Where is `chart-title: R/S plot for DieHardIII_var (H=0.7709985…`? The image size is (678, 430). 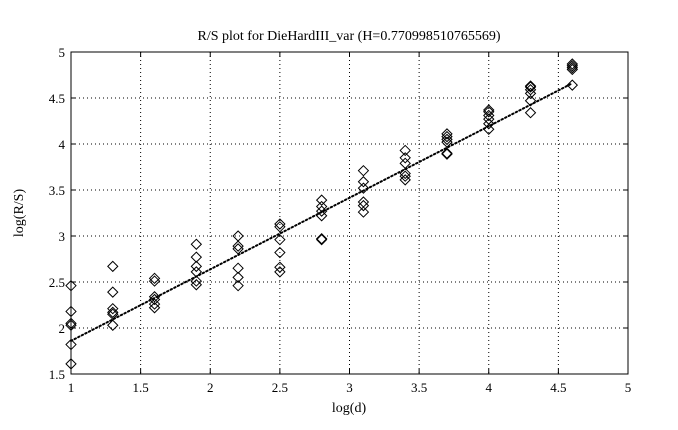 chart-title: R/S plot for DieHardIII_var (H=0.7709985… is located at coordinates (348, 36).